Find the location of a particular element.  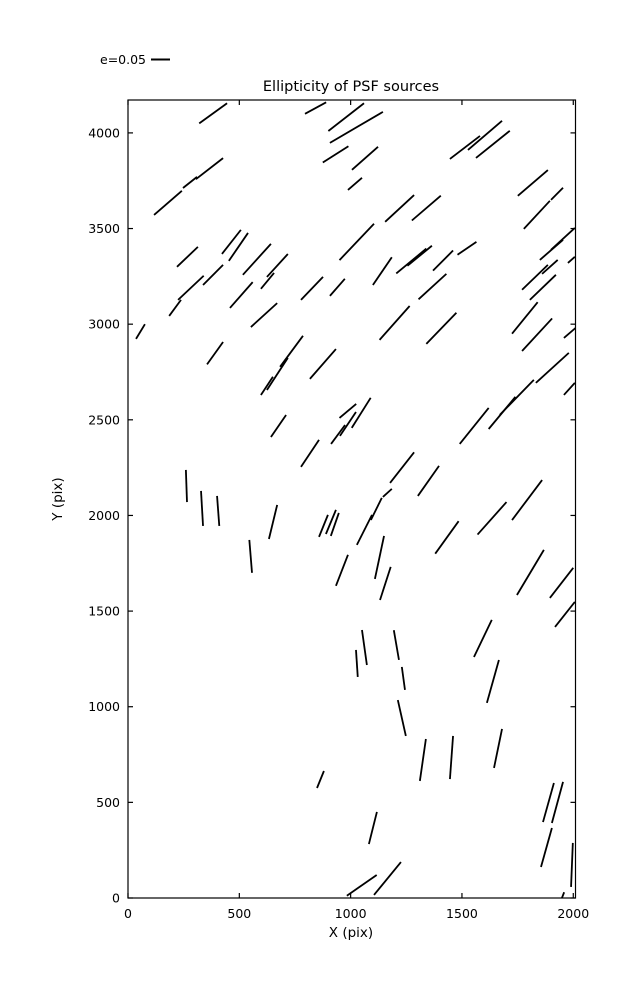

y-tick-label: 2000 is located at coordinates (104, 515).